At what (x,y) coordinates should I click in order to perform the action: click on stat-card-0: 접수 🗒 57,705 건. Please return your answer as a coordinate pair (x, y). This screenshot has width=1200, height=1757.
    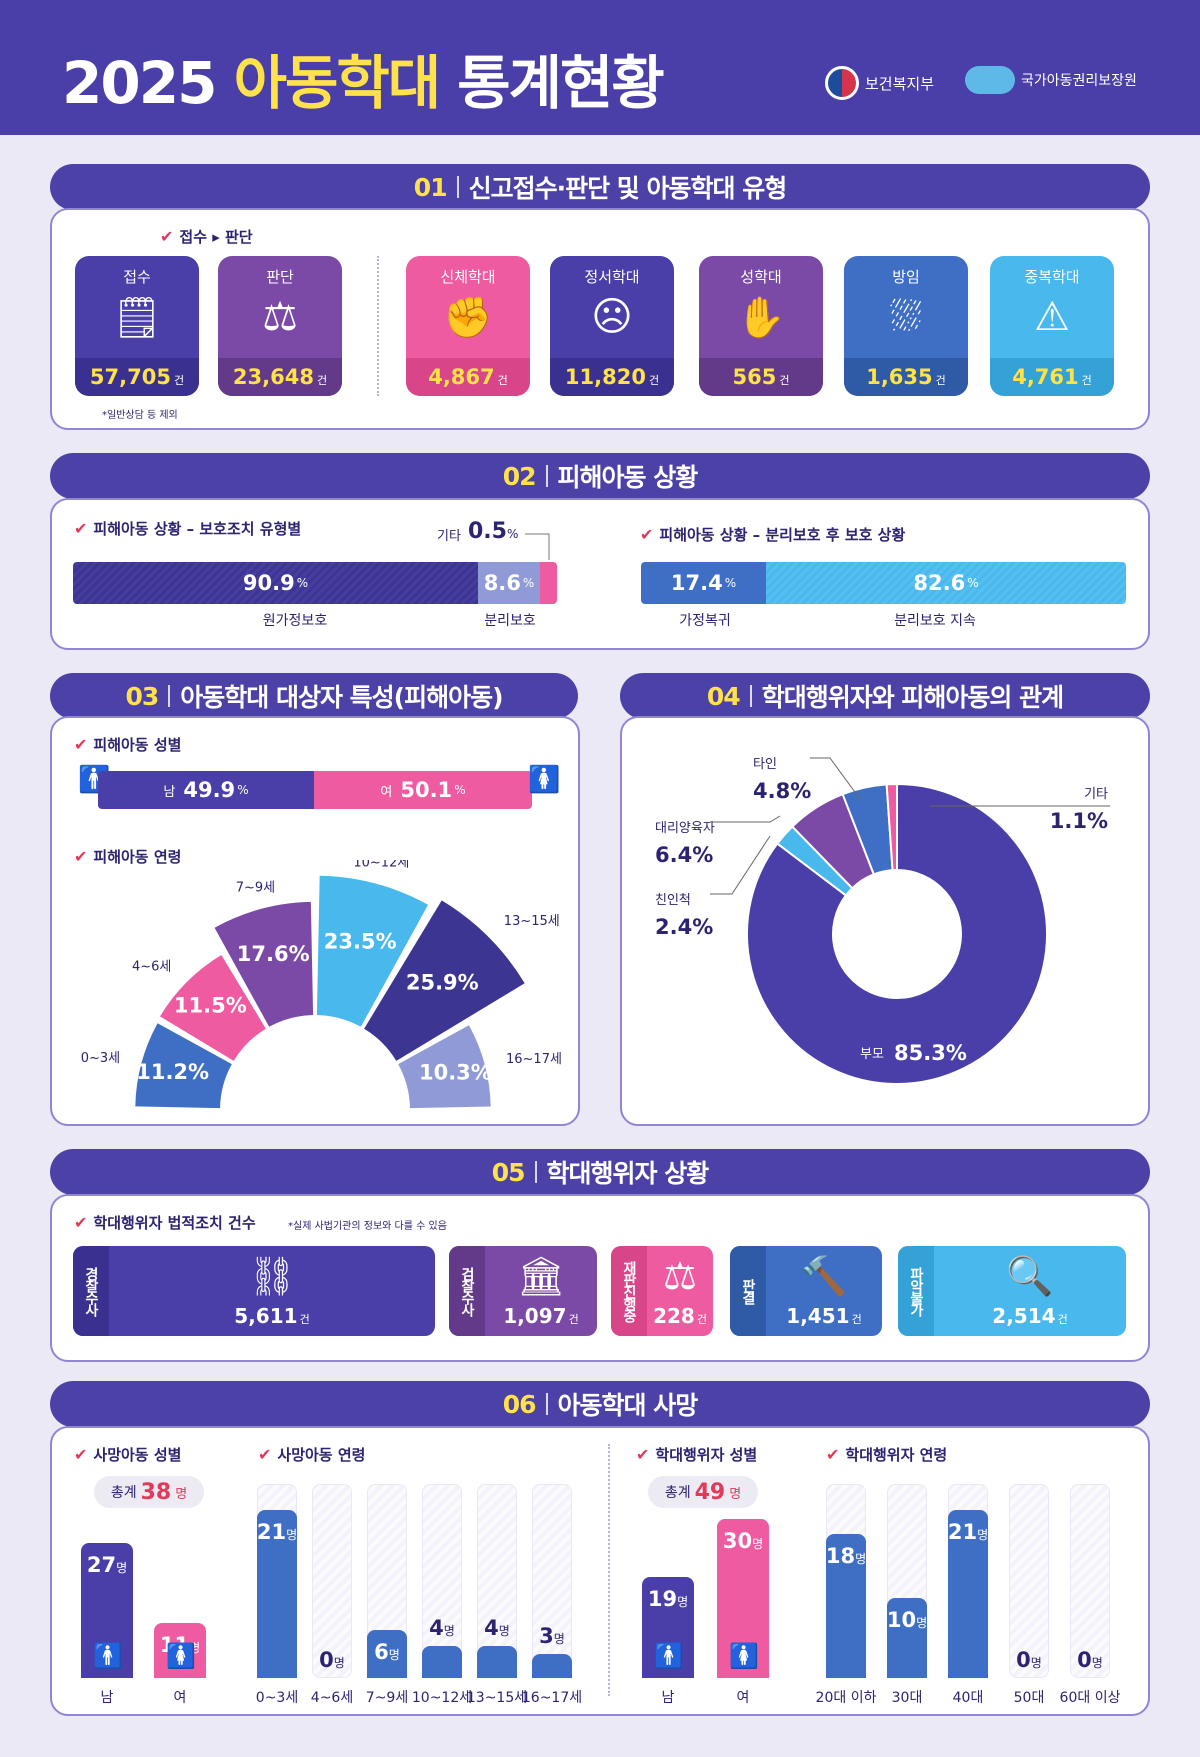
    Looking at the image, I should click on (137, 326).